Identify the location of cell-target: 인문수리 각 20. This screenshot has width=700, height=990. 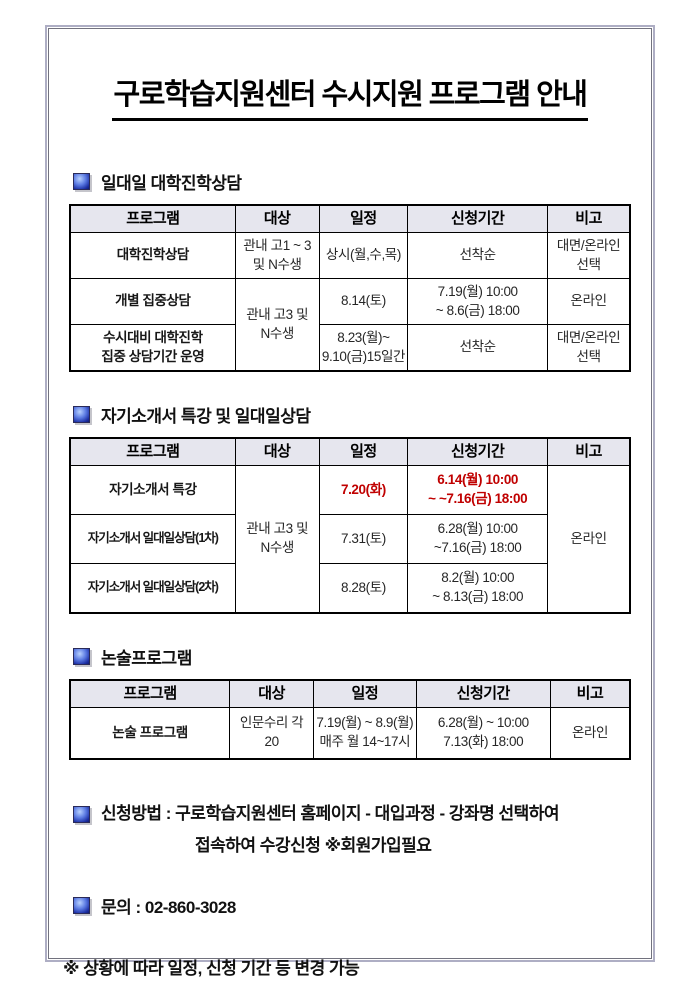
(272, 733).